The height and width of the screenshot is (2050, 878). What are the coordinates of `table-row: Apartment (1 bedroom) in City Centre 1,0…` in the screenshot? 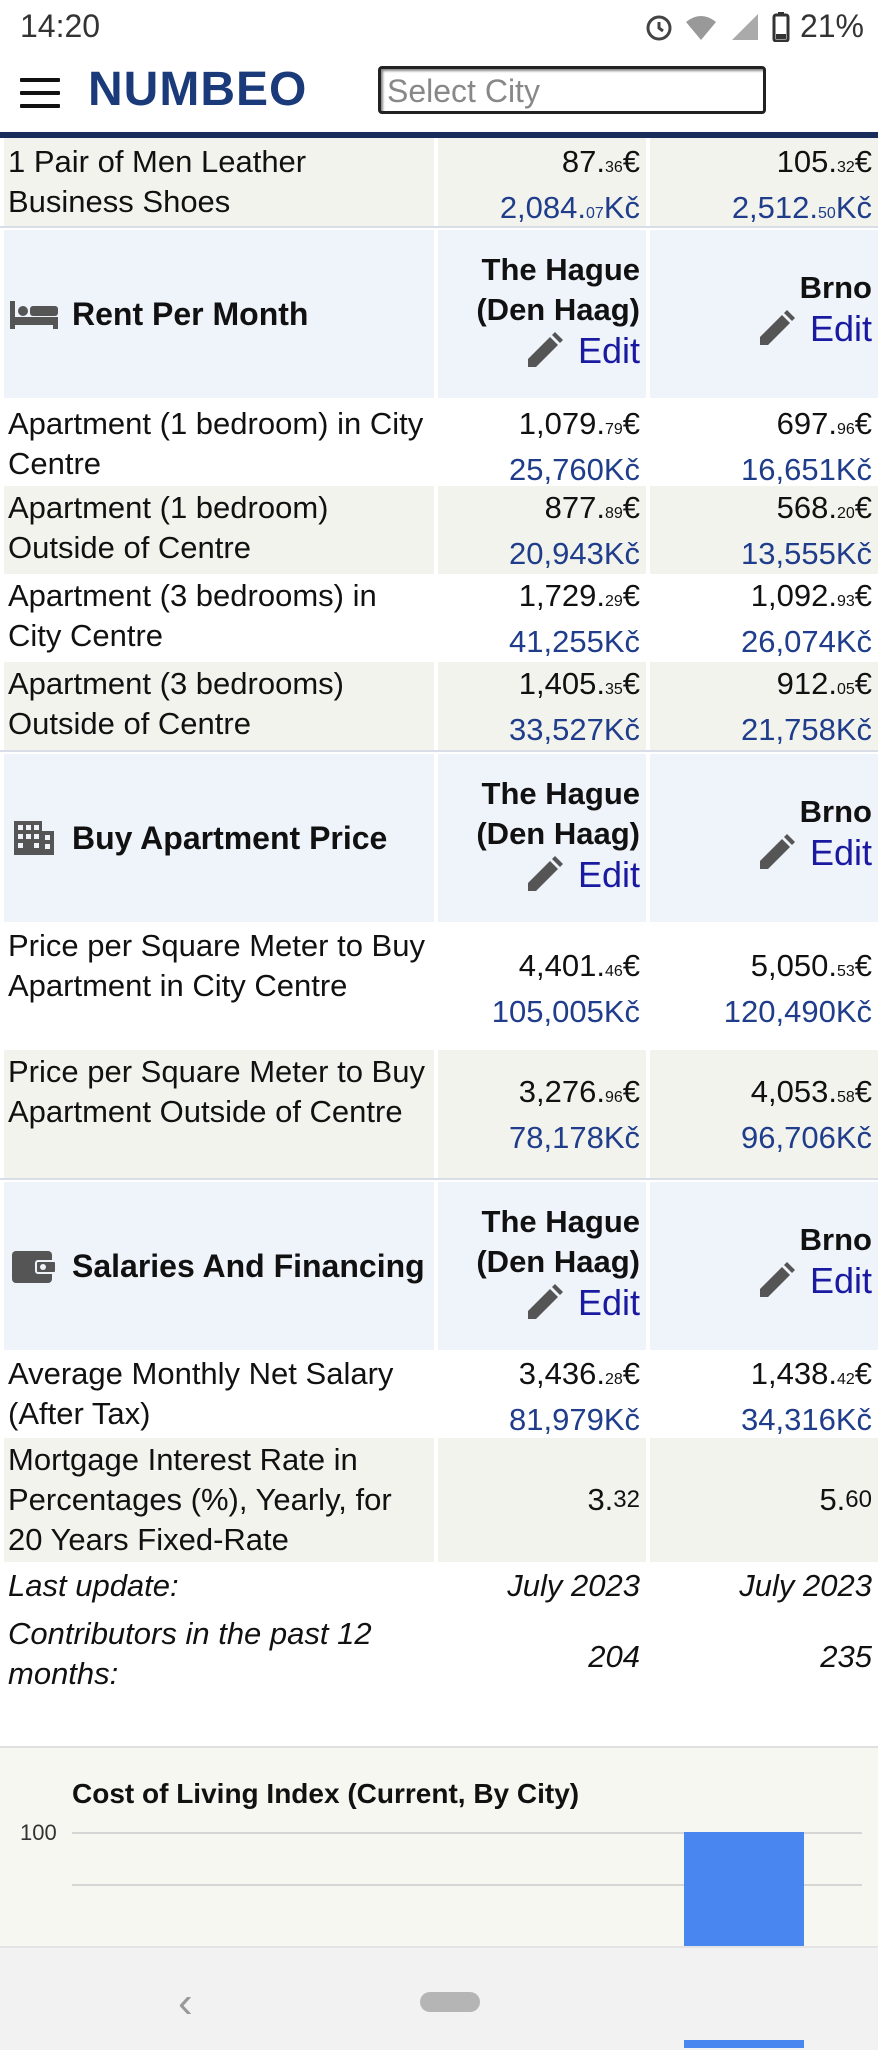 It's located at (439, 442).